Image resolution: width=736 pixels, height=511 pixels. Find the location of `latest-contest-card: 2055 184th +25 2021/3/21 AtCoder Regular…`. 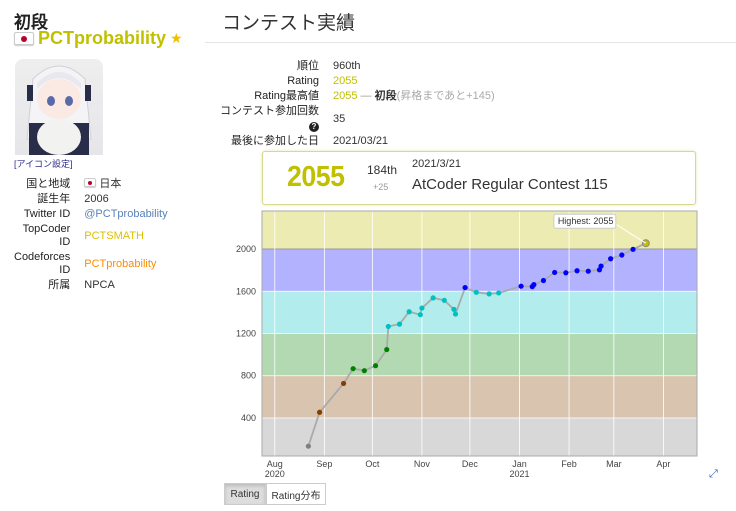

latest-contest-card: 2055 184th +25 2021/3/21 AtCoder Regular… is located at coordinates (479, 178).